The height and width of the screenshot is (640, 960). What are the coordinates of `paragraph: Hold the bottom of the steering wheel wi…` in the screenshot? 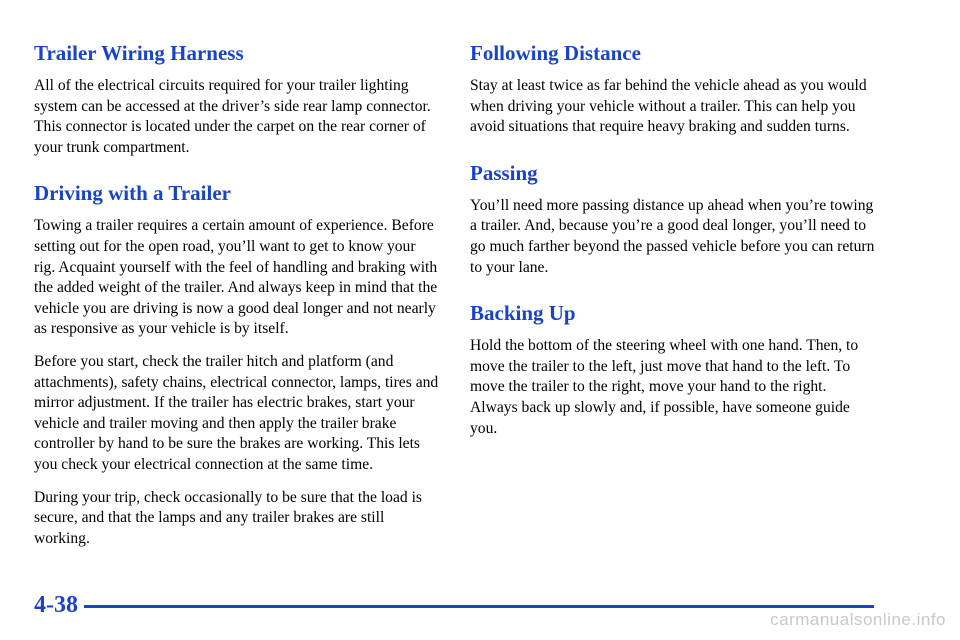 It's located at (664, 387).